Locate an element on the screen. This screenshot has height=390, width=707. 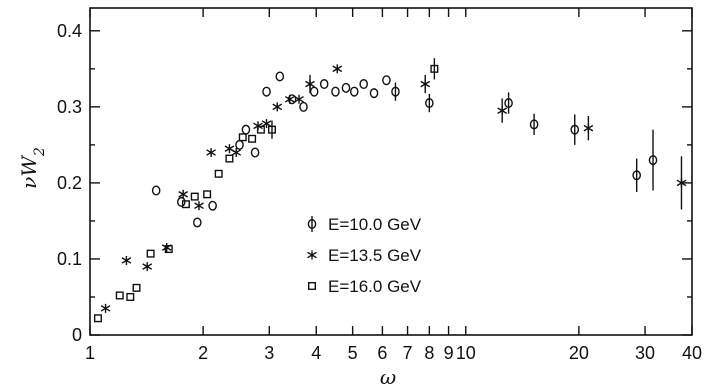
x-tick-label: 30 is located at coordinates (645, 353).